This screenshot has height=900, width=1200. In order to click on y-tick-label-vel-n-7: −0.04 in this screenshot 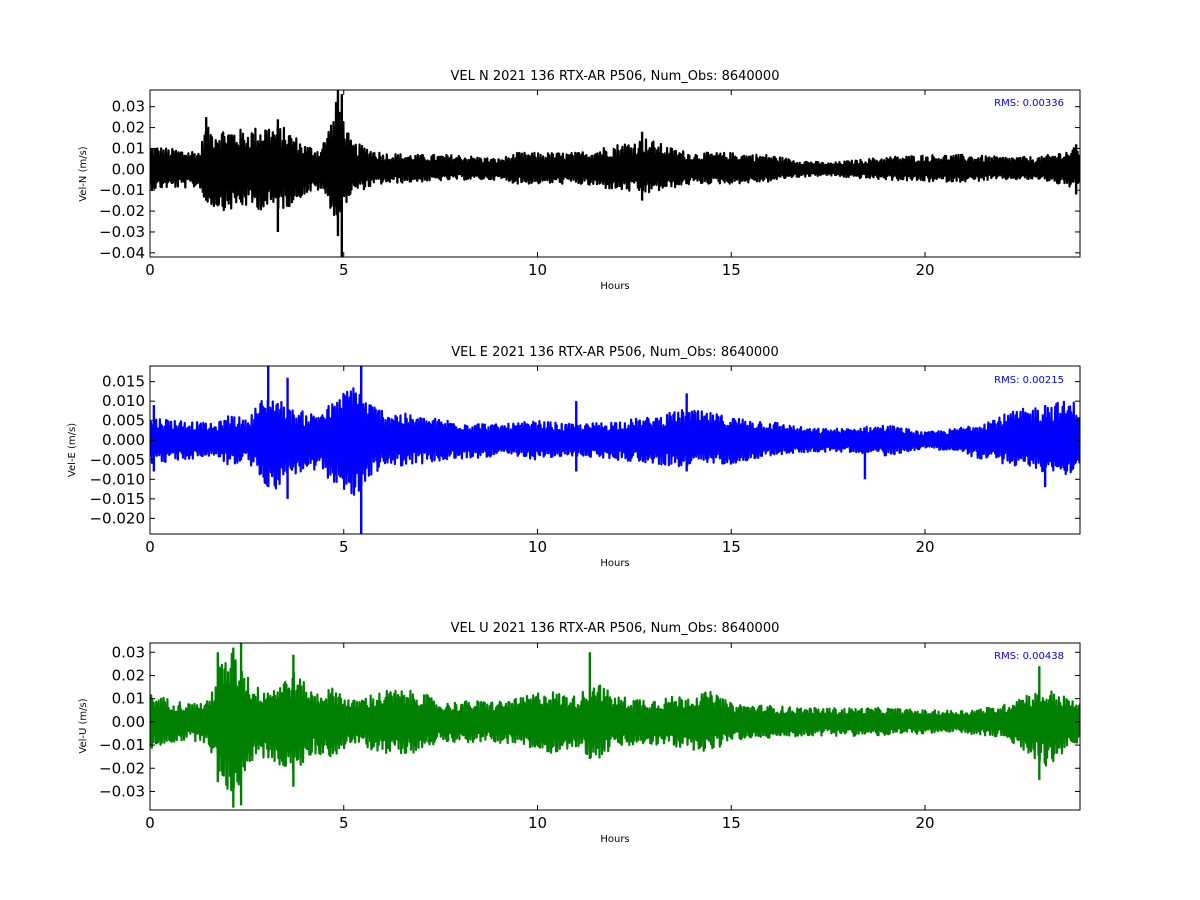, I will do `click(122, 253)`.